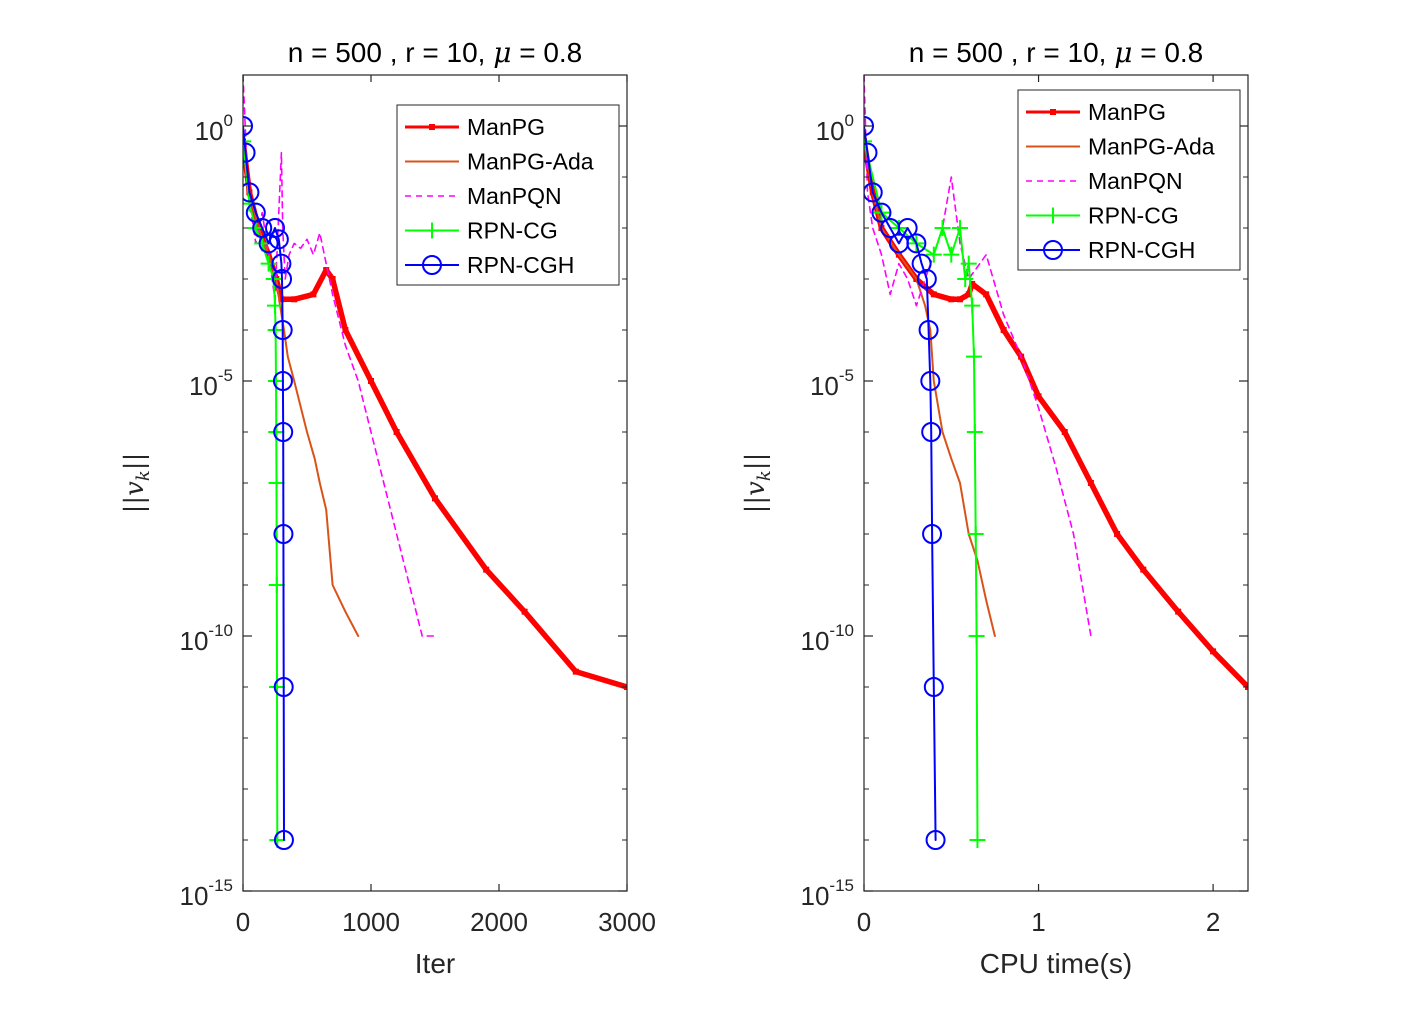  Describe the element at coordinates (627, 922) in the screenshot. I see `x-tick-label: 3000` at that location.